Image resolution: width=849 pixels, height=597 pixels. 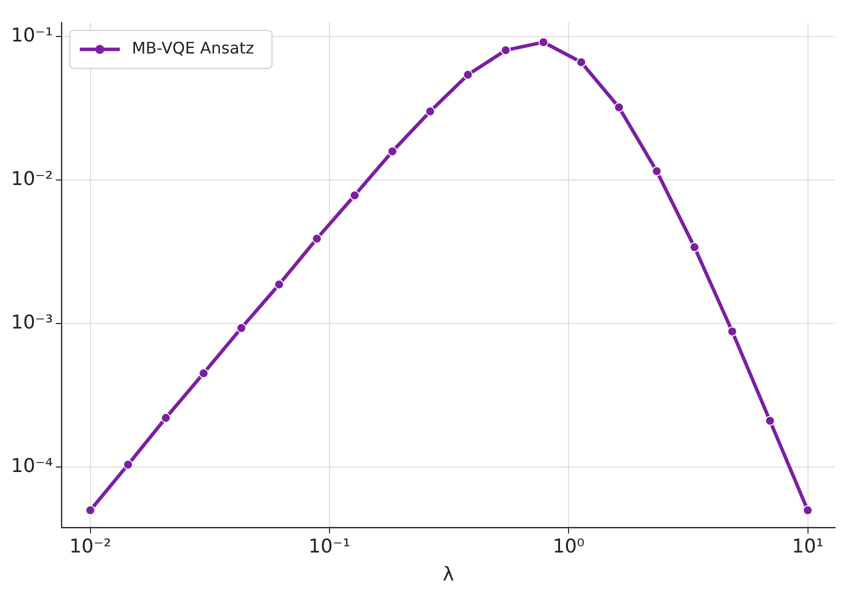 I want to click on legend-label: MB-VQE Ansatz, so click(x=193, y=48).